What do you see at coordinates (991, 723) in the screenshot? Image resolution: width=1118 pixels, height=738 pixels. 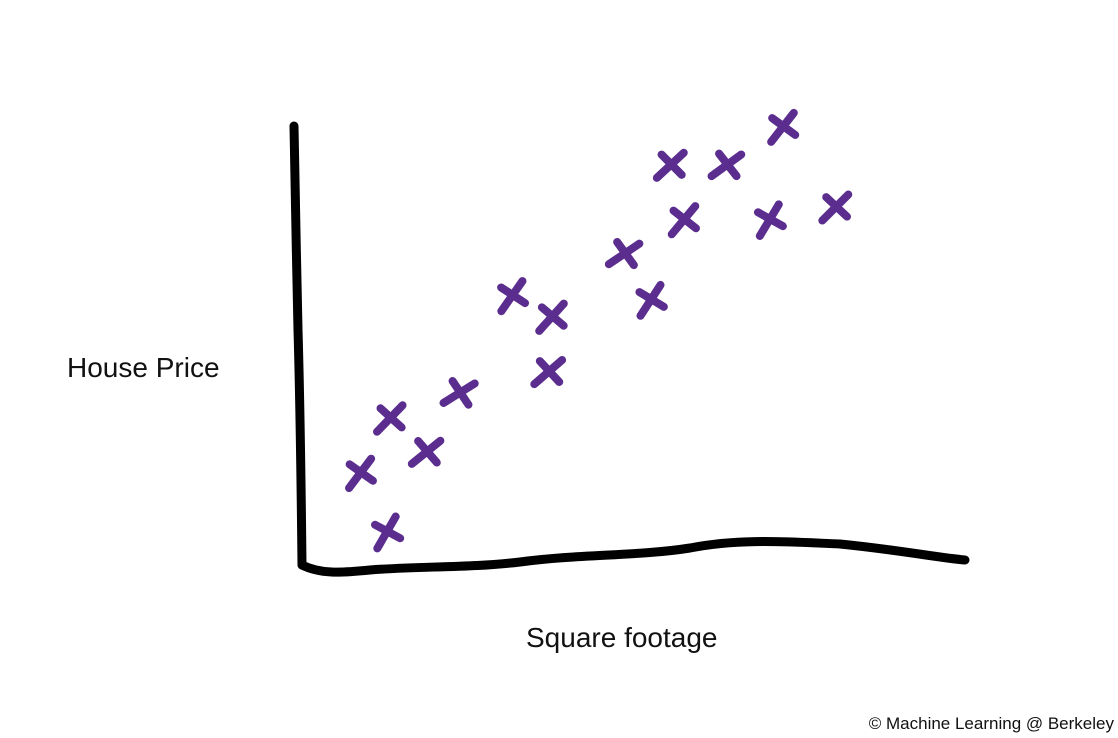 I see `copyright-credit: © Machine Learning @ Berkeley` at bounding box center [991, 723].